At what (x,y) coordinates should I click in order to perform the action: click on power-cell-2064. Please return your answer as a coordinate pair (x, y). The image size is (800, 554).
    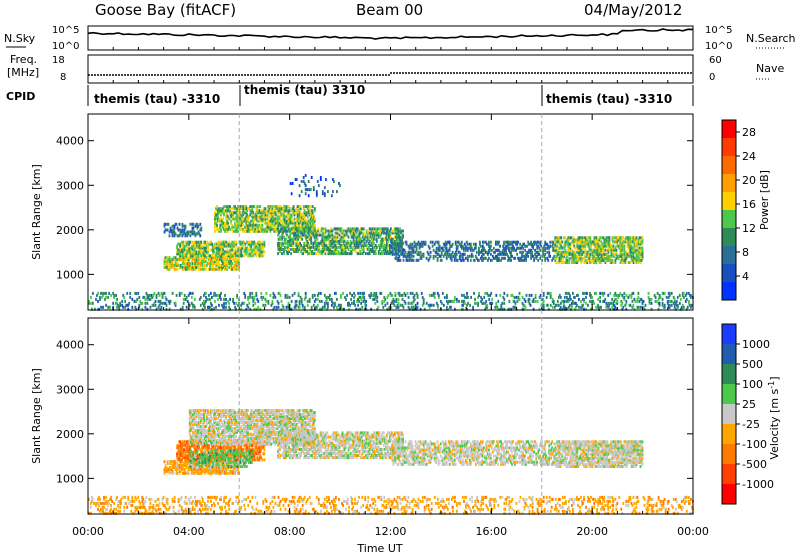
    Looking at the image, I should click on (362, 245).